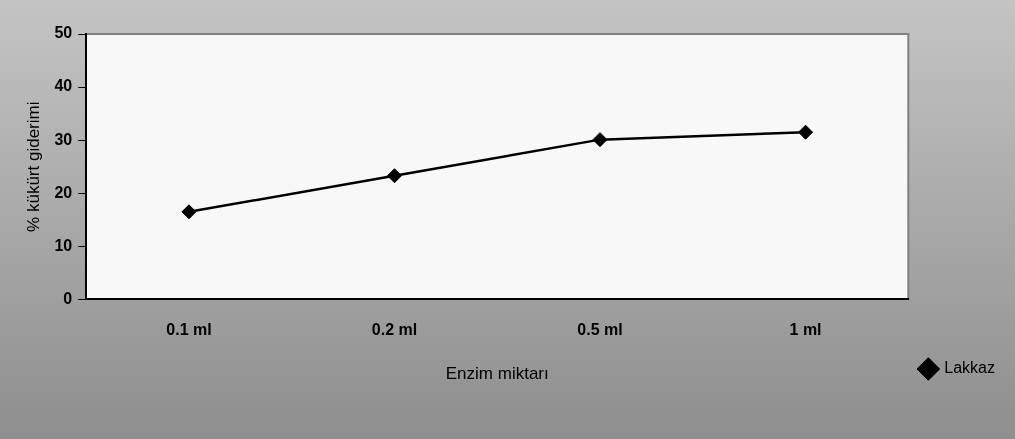 Image resolution: width=1015 pixels, height=439 pixels. What do you see at coordinates (63, 86) in the screenshot?
I see `y-tick-label: 40` at bounding box center [63, 86].